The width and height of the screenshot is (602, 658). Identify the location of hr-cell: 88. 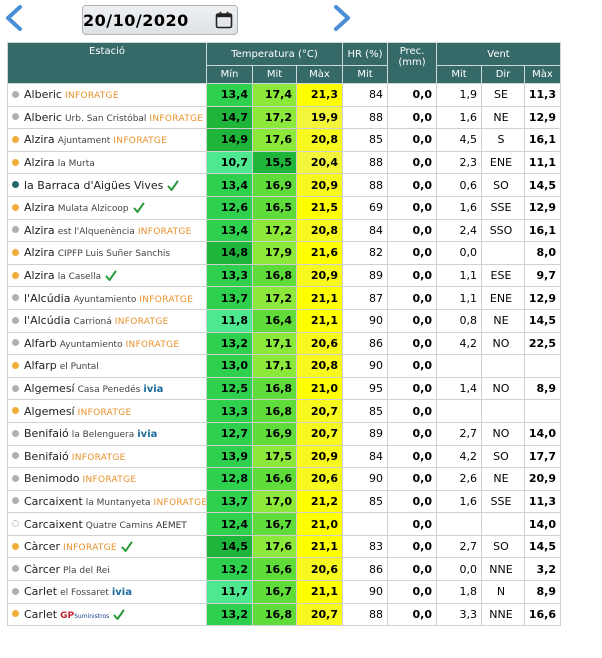
(365, 614).